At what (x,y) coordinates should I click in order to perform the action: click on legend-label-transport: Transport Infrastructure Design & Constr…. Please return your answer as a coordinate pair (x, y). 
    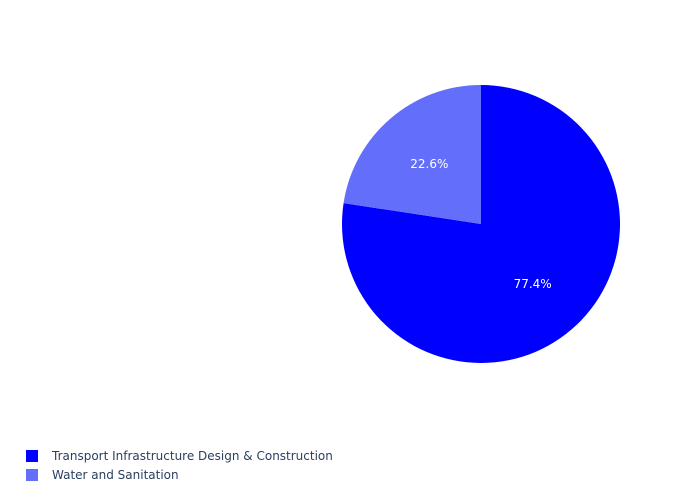
    Looking at the image, I should click on (192, 455).